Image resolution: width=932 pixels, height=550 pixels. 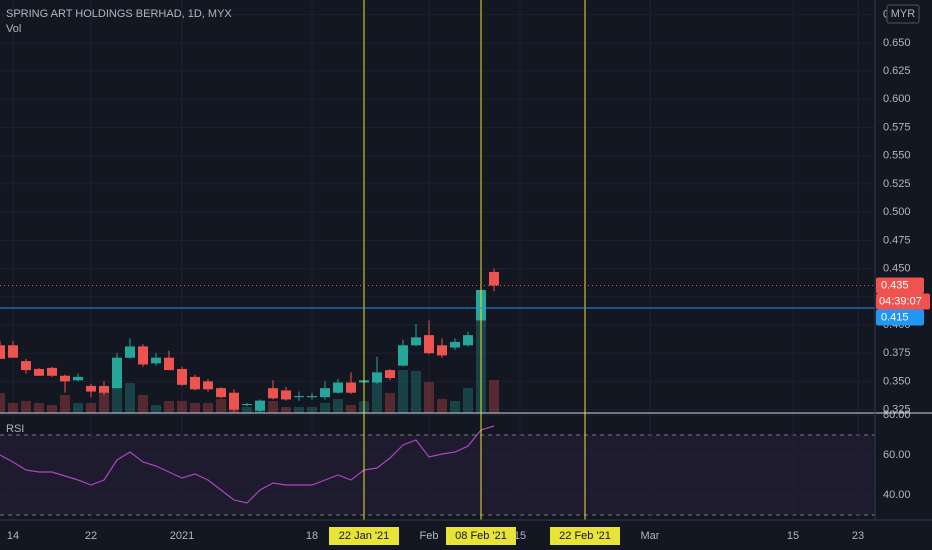 What do you see at coordinates (91, 536) in the screenshot?
I see `x-tick-label: 22` at bounding box center [91, 536].